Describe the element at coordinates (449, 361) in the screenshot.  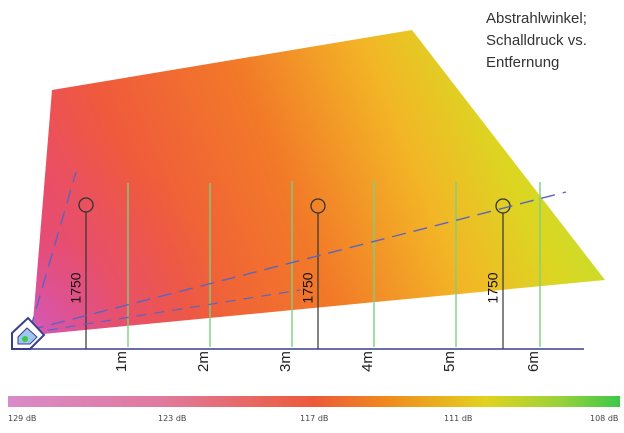
I see `distance-label-5m: 5m` at that location.